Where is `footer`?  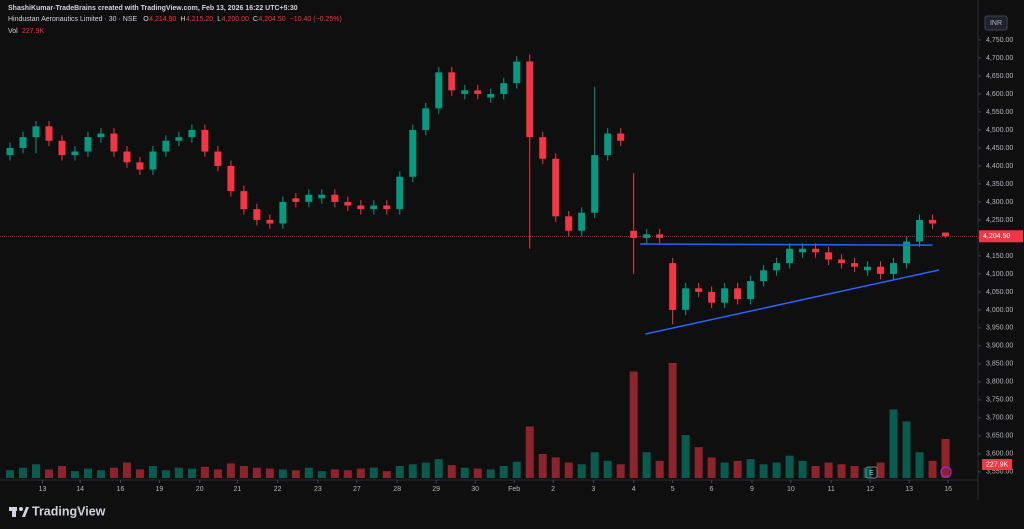 footer is located at coordinates (512, 514).